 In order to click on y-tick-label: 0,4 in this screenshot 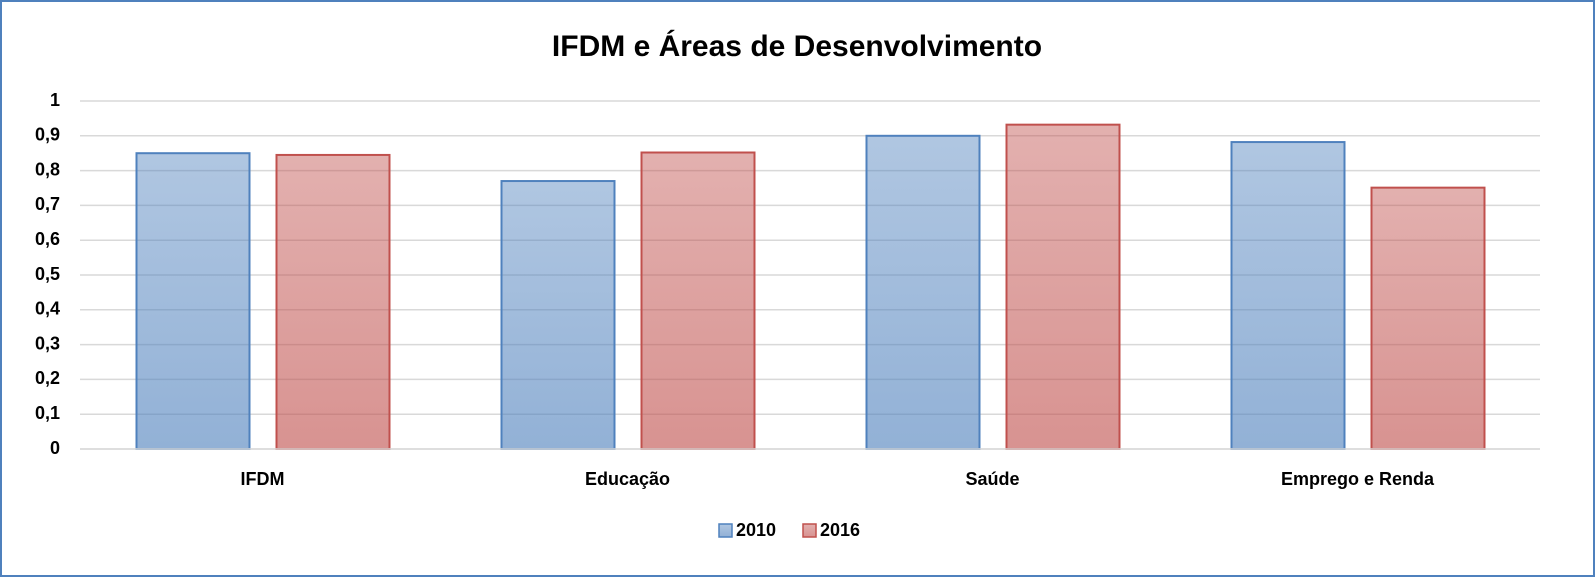, I will do `click(47, 309)`.